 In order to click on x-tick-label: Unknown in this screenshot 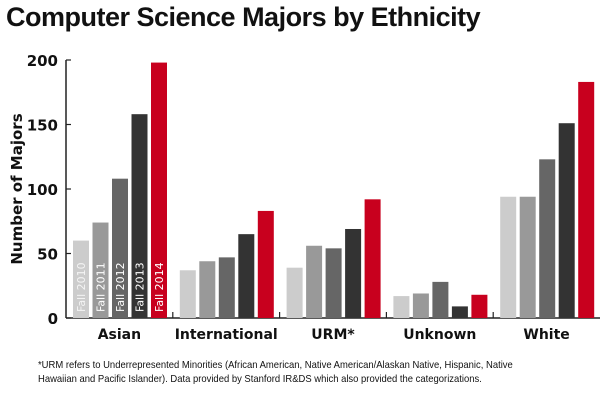, I will do `click(439, 335)`.